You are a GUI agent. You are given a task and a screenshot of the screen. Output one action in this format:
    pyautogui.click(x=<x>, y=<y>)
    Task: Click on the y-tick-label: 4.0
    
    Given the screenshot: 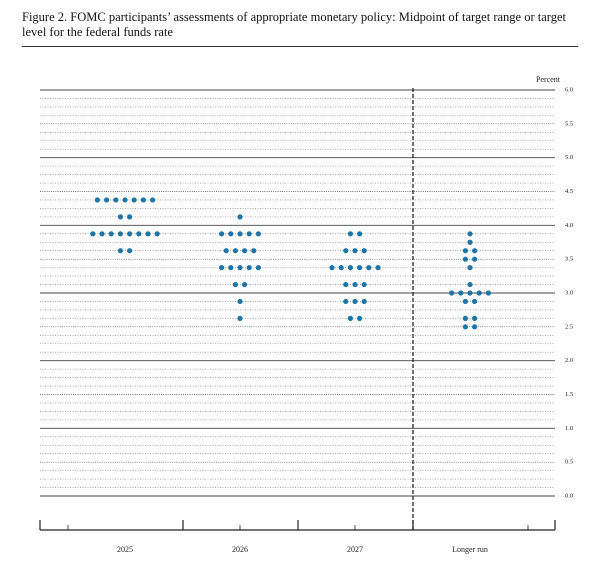 What is the action you would take?
    pyautogui.click(x=569, y=225)
    